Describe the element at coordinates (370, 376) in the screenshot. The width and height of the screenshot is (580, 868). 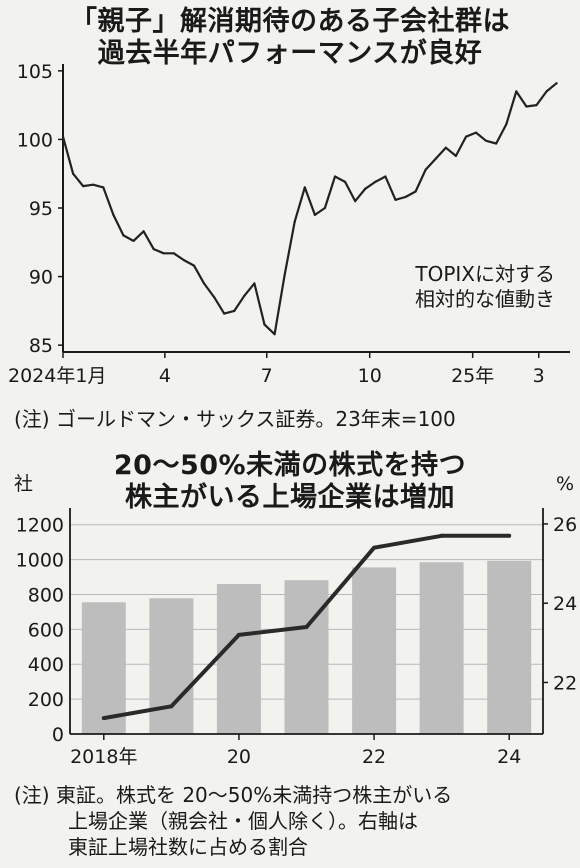
I see `chart1-x-tick-label: 10` at that location.